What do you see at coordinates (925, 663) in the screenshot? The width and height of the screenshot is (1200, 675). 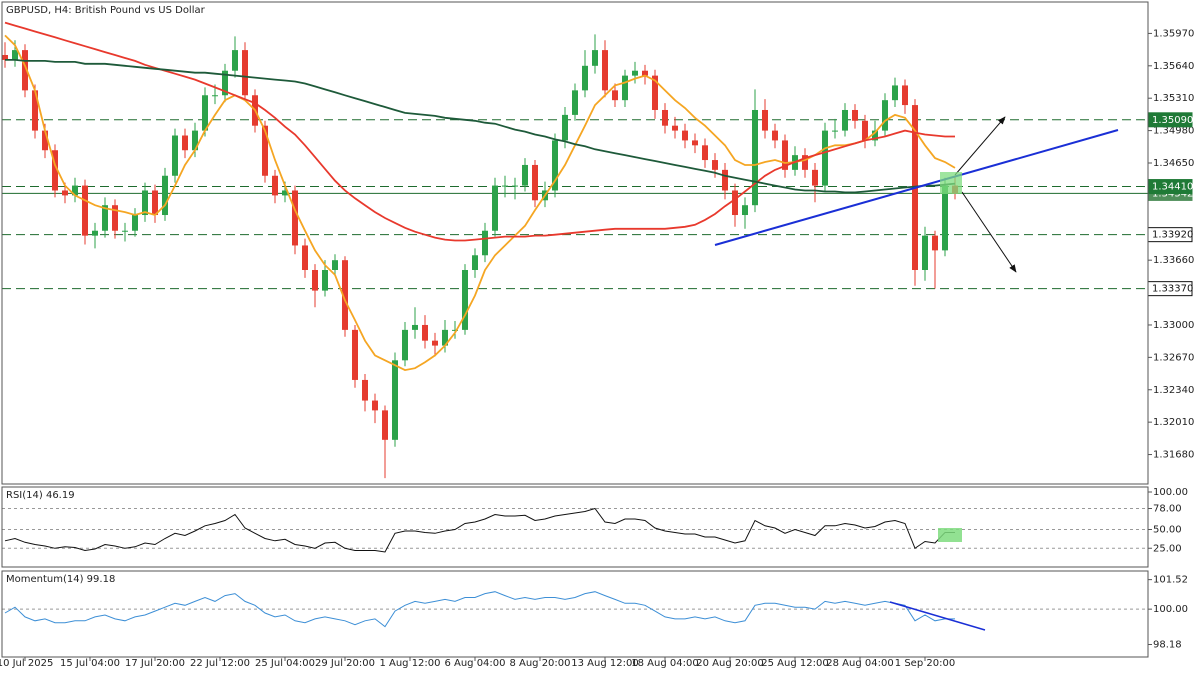 I see `x-tick-label: 1 Sep 20:00` at bounding box center [925, 663].